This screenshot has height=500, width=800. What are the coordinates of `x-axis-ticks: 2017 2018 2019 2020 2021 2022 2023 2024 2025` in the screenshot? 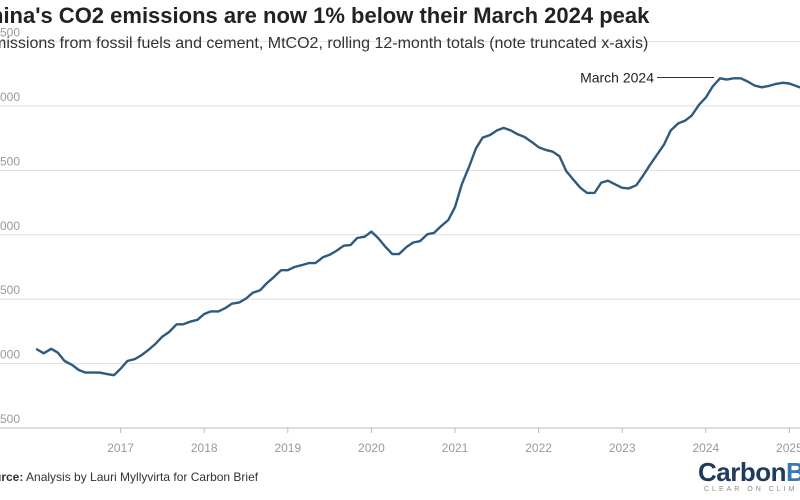 It's located at (453, 441).